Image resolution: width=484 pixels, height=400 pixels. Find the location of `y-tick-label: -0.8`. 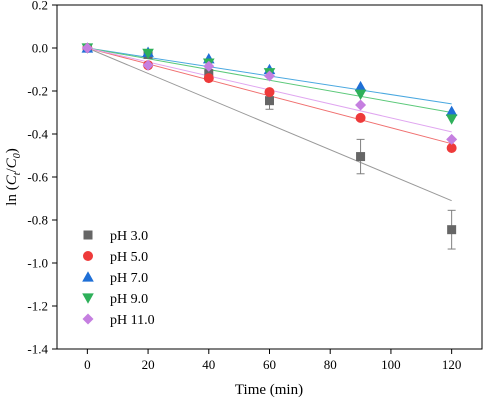

y-tick-label: -0.8 is located at coordinates (37, 220).